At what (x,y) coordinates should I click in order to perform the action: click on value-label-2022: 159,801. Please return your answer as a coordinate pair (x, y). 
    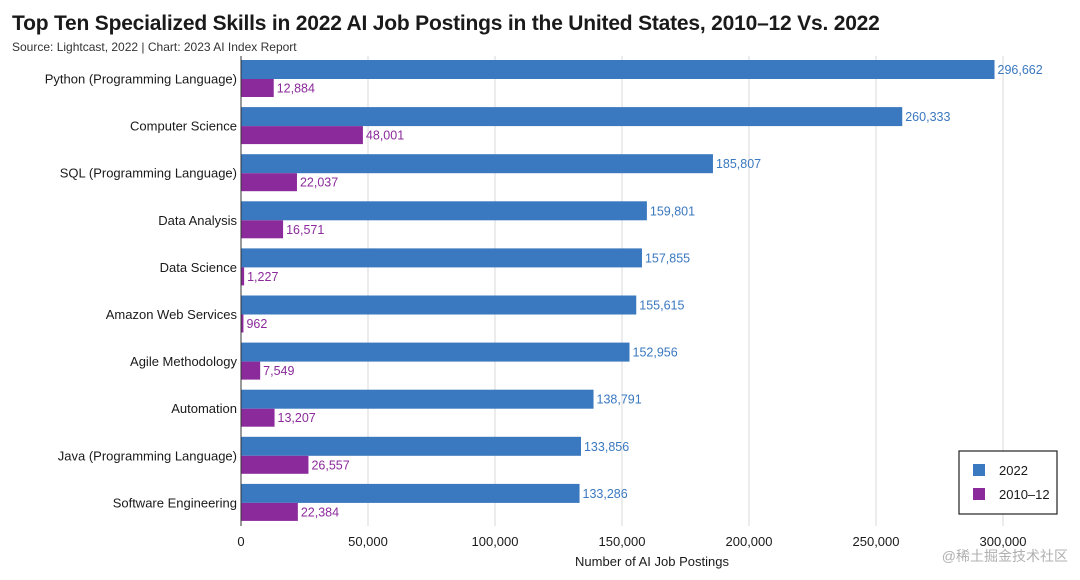
    Looking at the image, I should click on (672, 211).